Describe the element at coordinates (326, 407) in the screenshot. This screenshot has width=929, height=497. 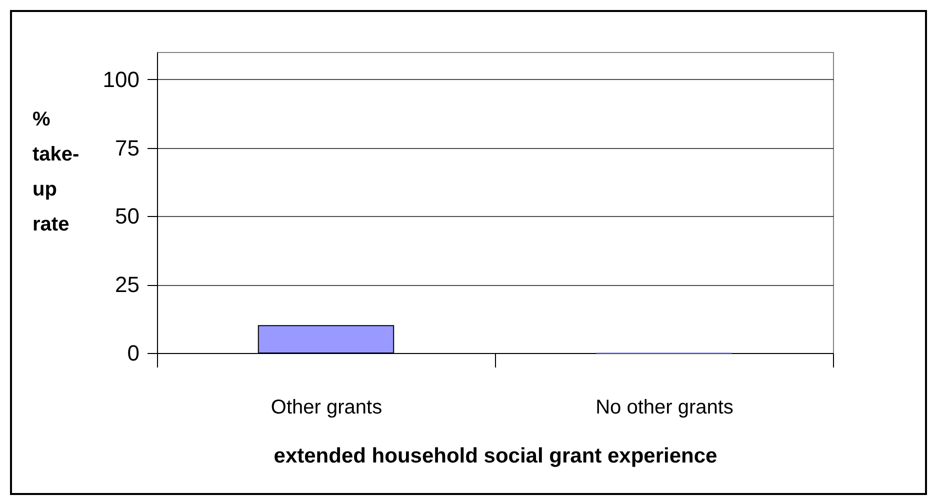
I see `x-tick-label: Other grants` at that location.